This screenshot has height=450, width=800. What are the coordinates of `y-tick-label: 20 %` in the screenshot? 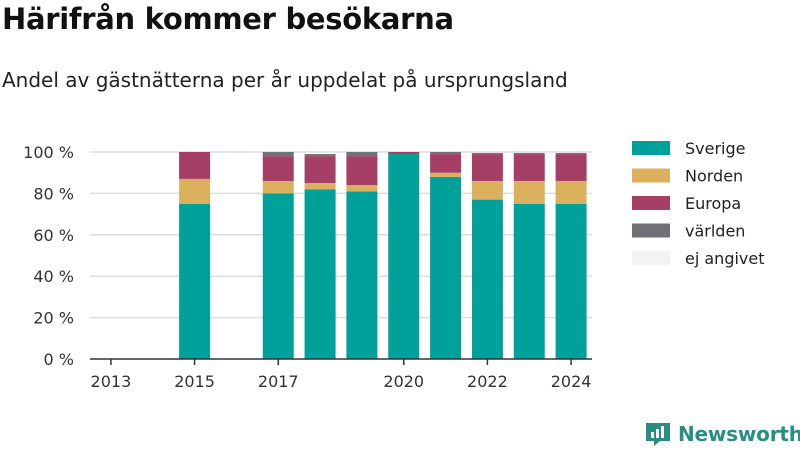 It's located at (53, 318).